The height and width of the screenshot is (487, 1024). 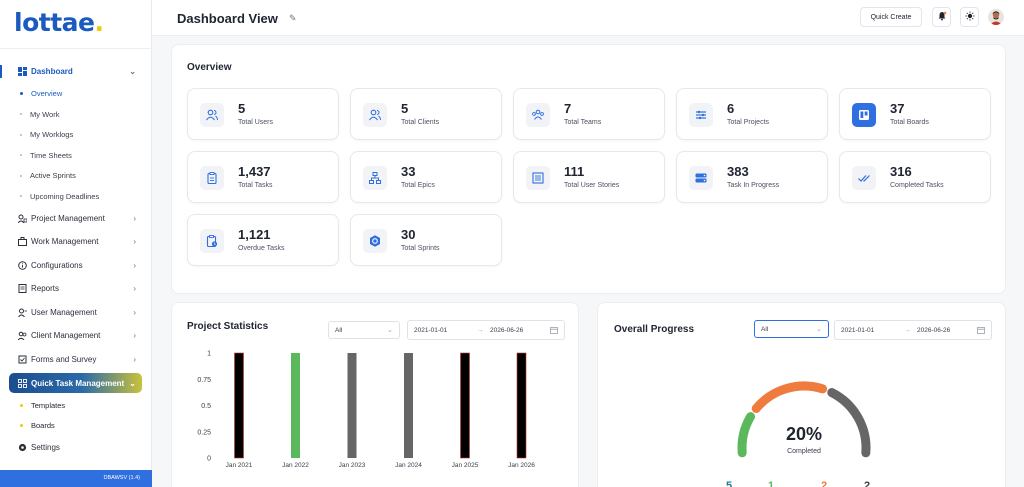 What do you see at coordinates (480, 330) in the screenshot?
I see `arrow-right-icon: →` at bounding box center [480, 330].